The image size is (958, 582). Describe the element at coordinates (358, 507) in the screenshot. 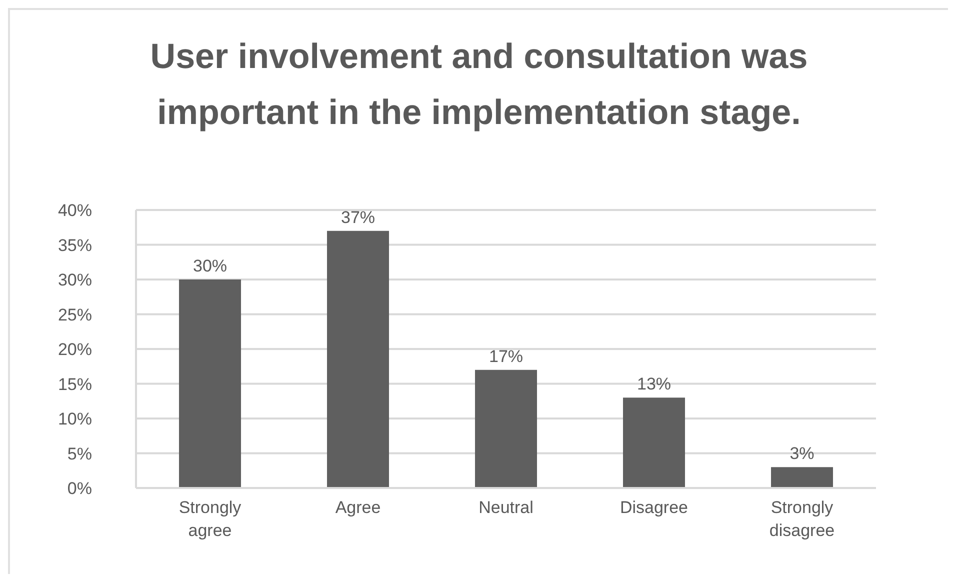

I see `x-tick-label: Agree` at that location.